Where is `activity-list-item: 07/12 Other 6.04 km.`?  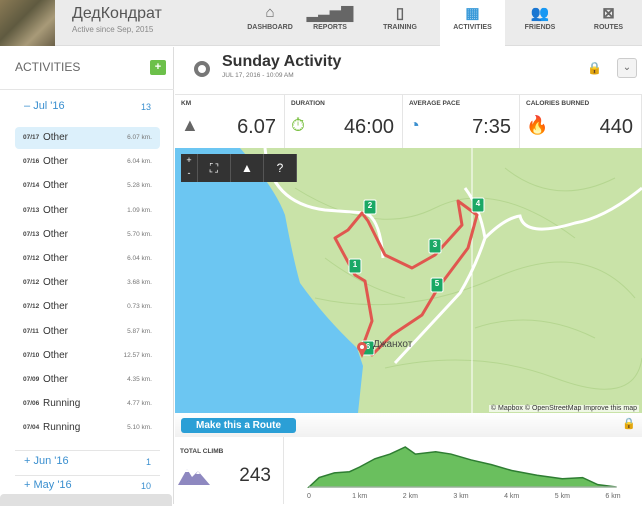 activity-list-item: 07/12 Other 6.04 km. is located at coordinates (87, 259).